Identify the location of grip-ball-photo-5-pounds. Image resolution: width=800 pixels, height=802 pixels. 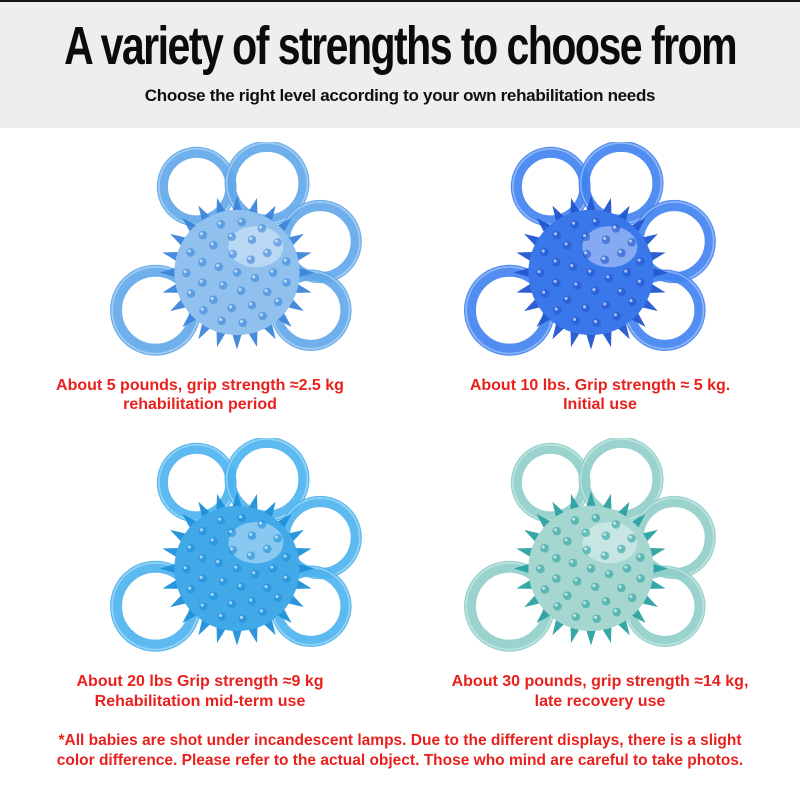
(237, 257).